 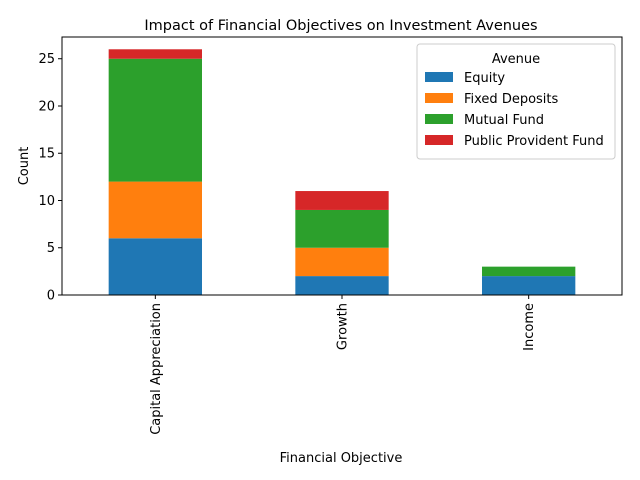 What do you see at coordinates (46, 106) in the screenshot?
I see `y-tick-label: 20` at bounding box center [46, 106].